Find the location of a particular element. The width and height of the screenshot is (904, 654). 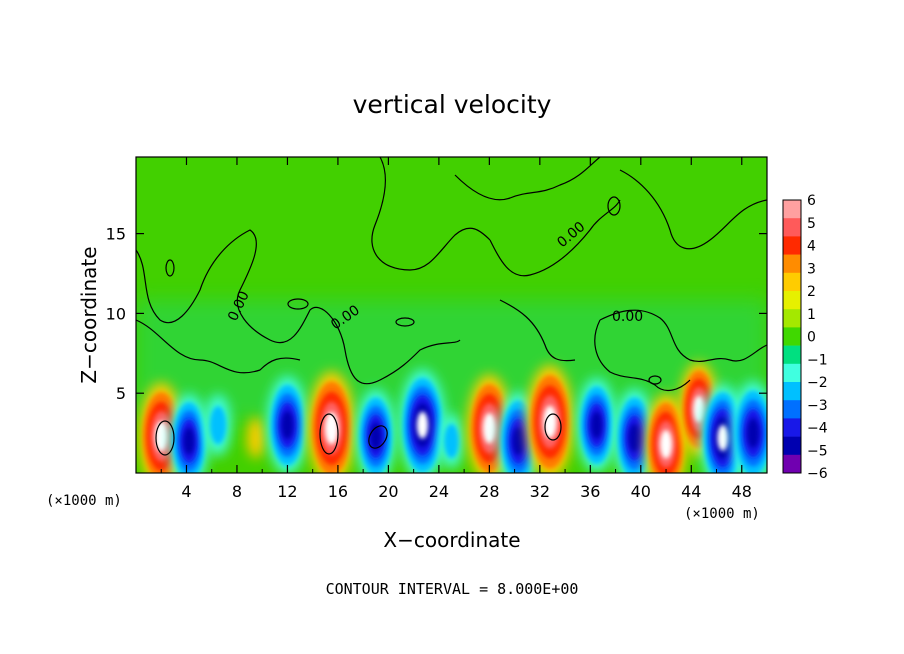

x-tick-label: 28 is located at coordinates (489, 491).